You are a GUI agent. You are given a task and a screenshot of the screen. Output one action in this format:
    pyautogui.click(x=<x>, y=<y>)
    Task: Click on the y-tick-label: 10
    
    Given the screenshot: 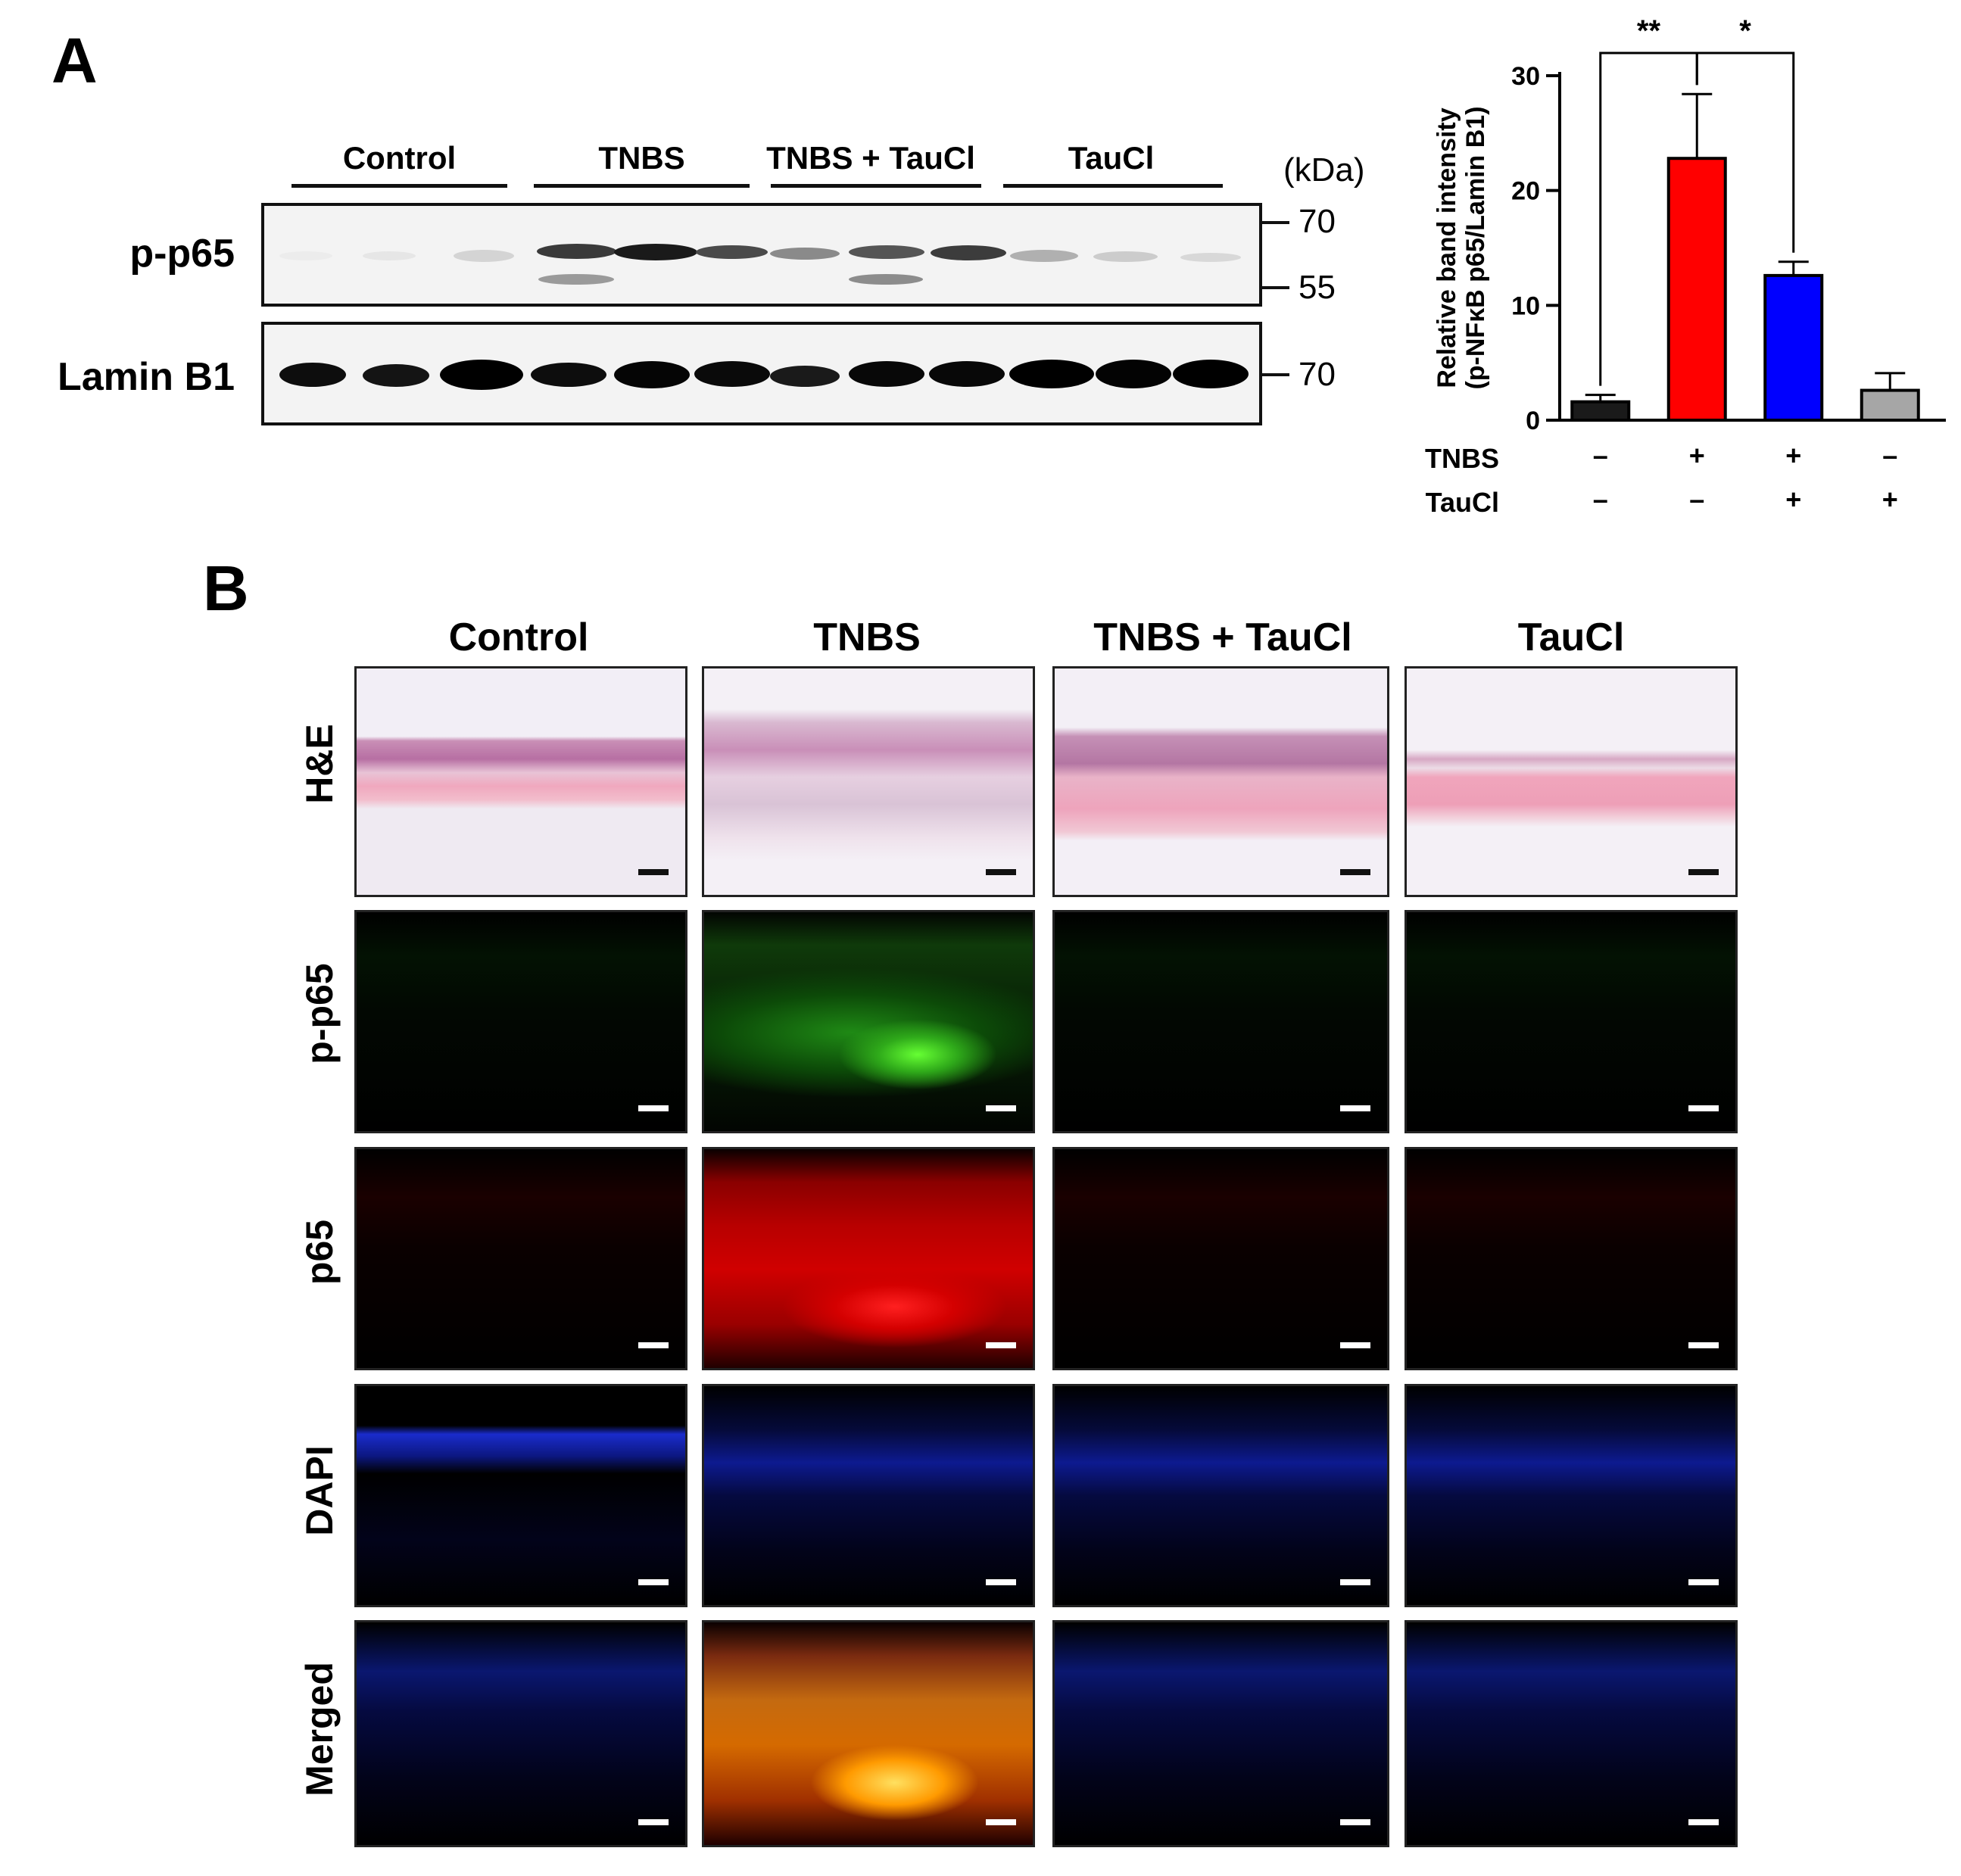 What is the action you would take?
    pyautogui.click(x=1525, y=305)
    